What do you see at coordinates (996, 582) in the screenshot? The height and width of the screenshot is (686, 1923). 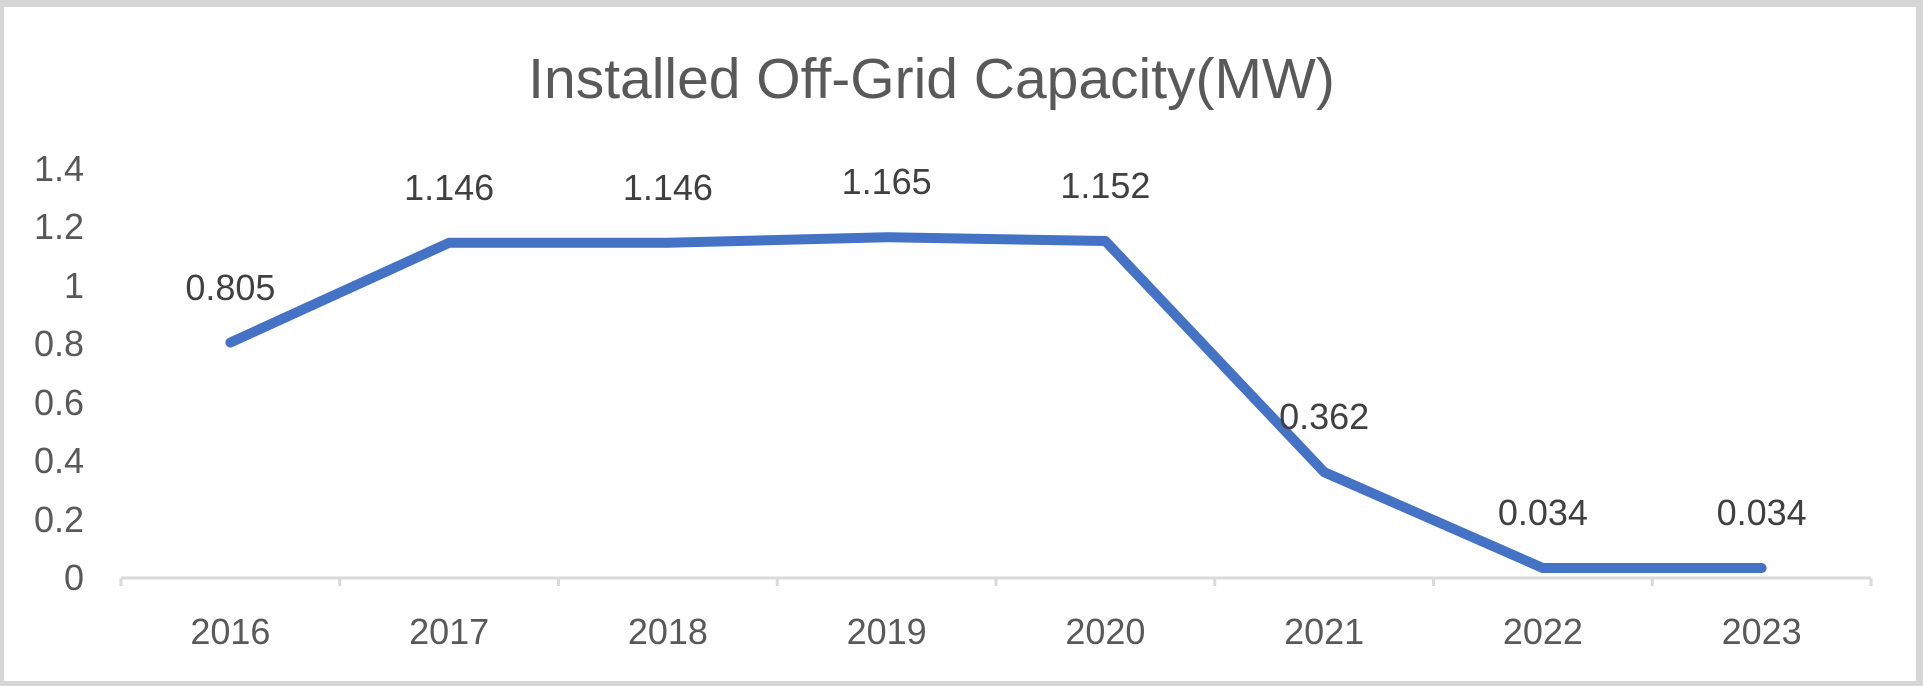 I see `x-axis-ticks` at bounding box center [996, 582].